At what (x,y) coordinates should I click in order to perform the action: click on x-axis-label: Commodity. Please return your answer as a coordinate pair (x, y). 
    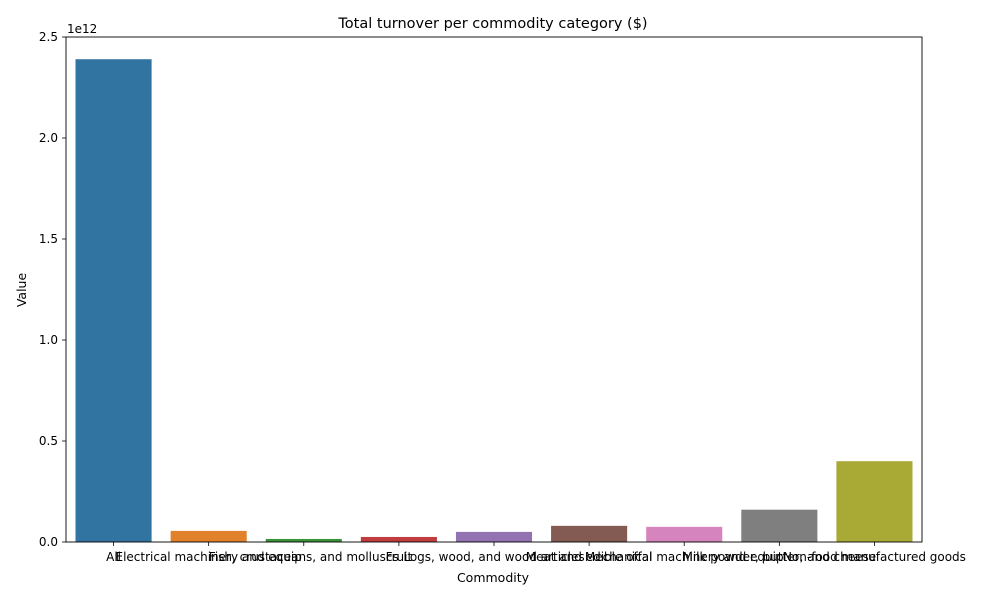
    Looking at the image, I should click on (493, 577).